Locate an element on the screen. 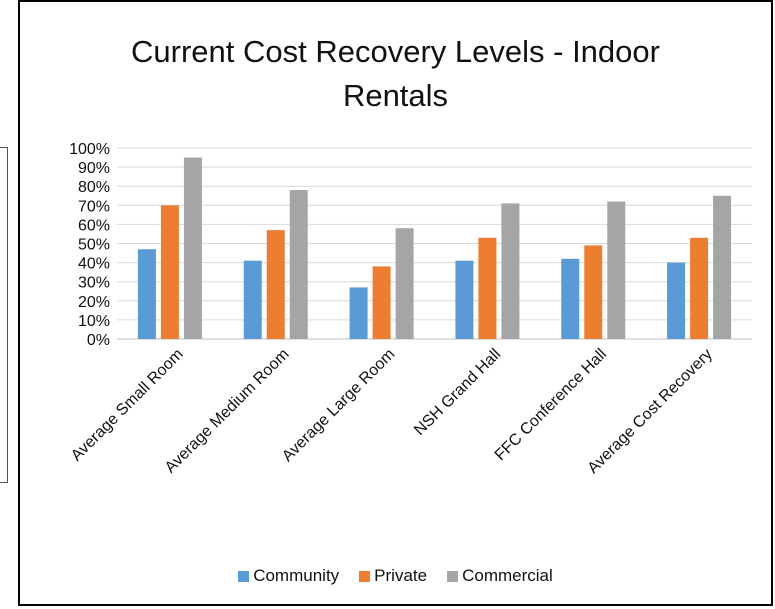 This screenshot has height=609, width=775. y-tick-label: 10% is located at coordinates (94, 321).